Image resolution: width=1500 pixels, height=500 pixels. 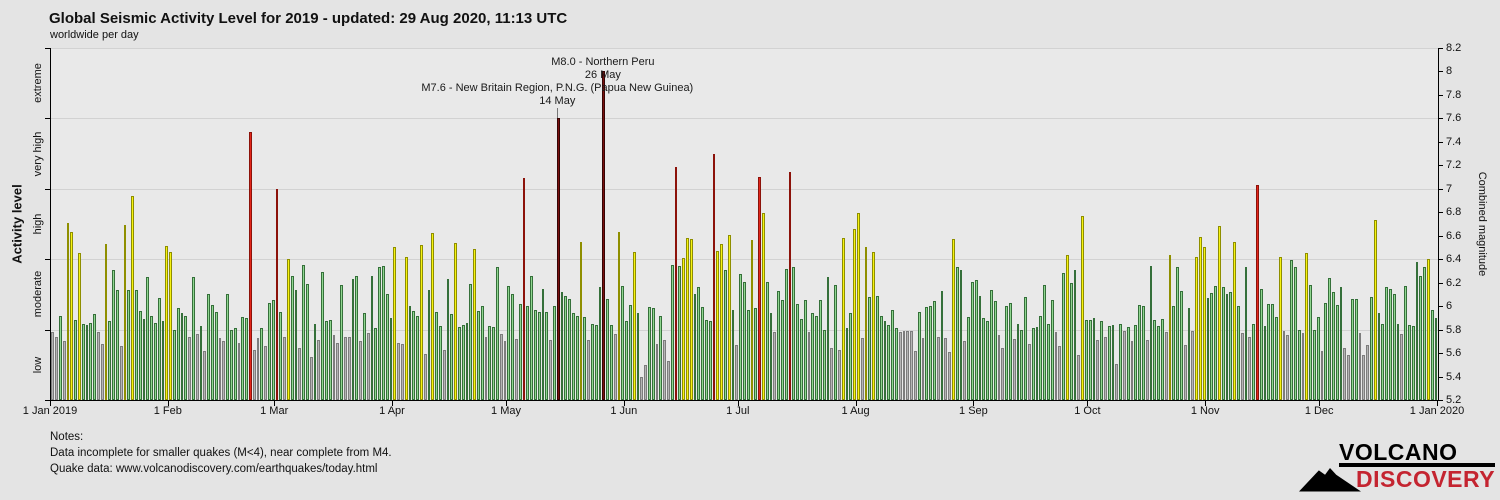 I want to click on month-label: 1 Mar, so click(x=274, y=411).